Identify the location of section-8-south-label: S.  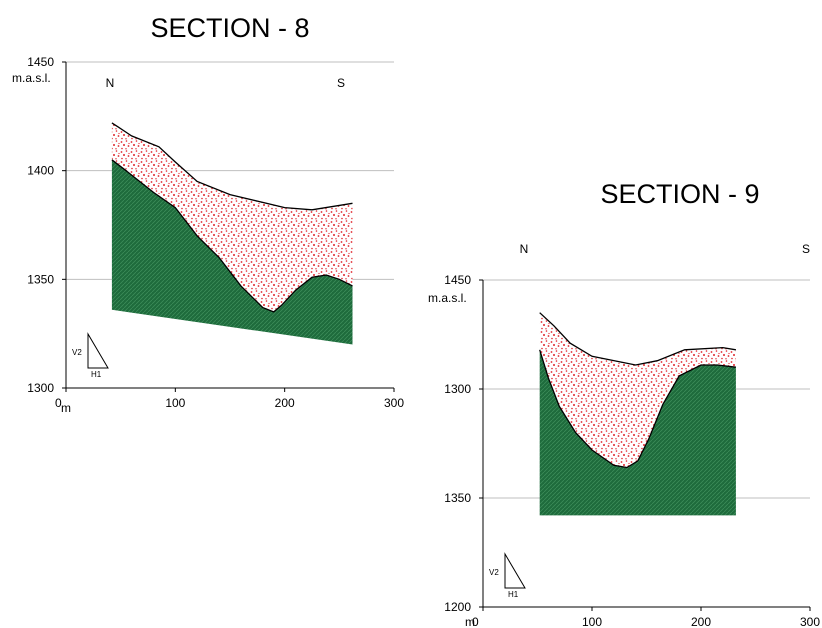
(341, 83).